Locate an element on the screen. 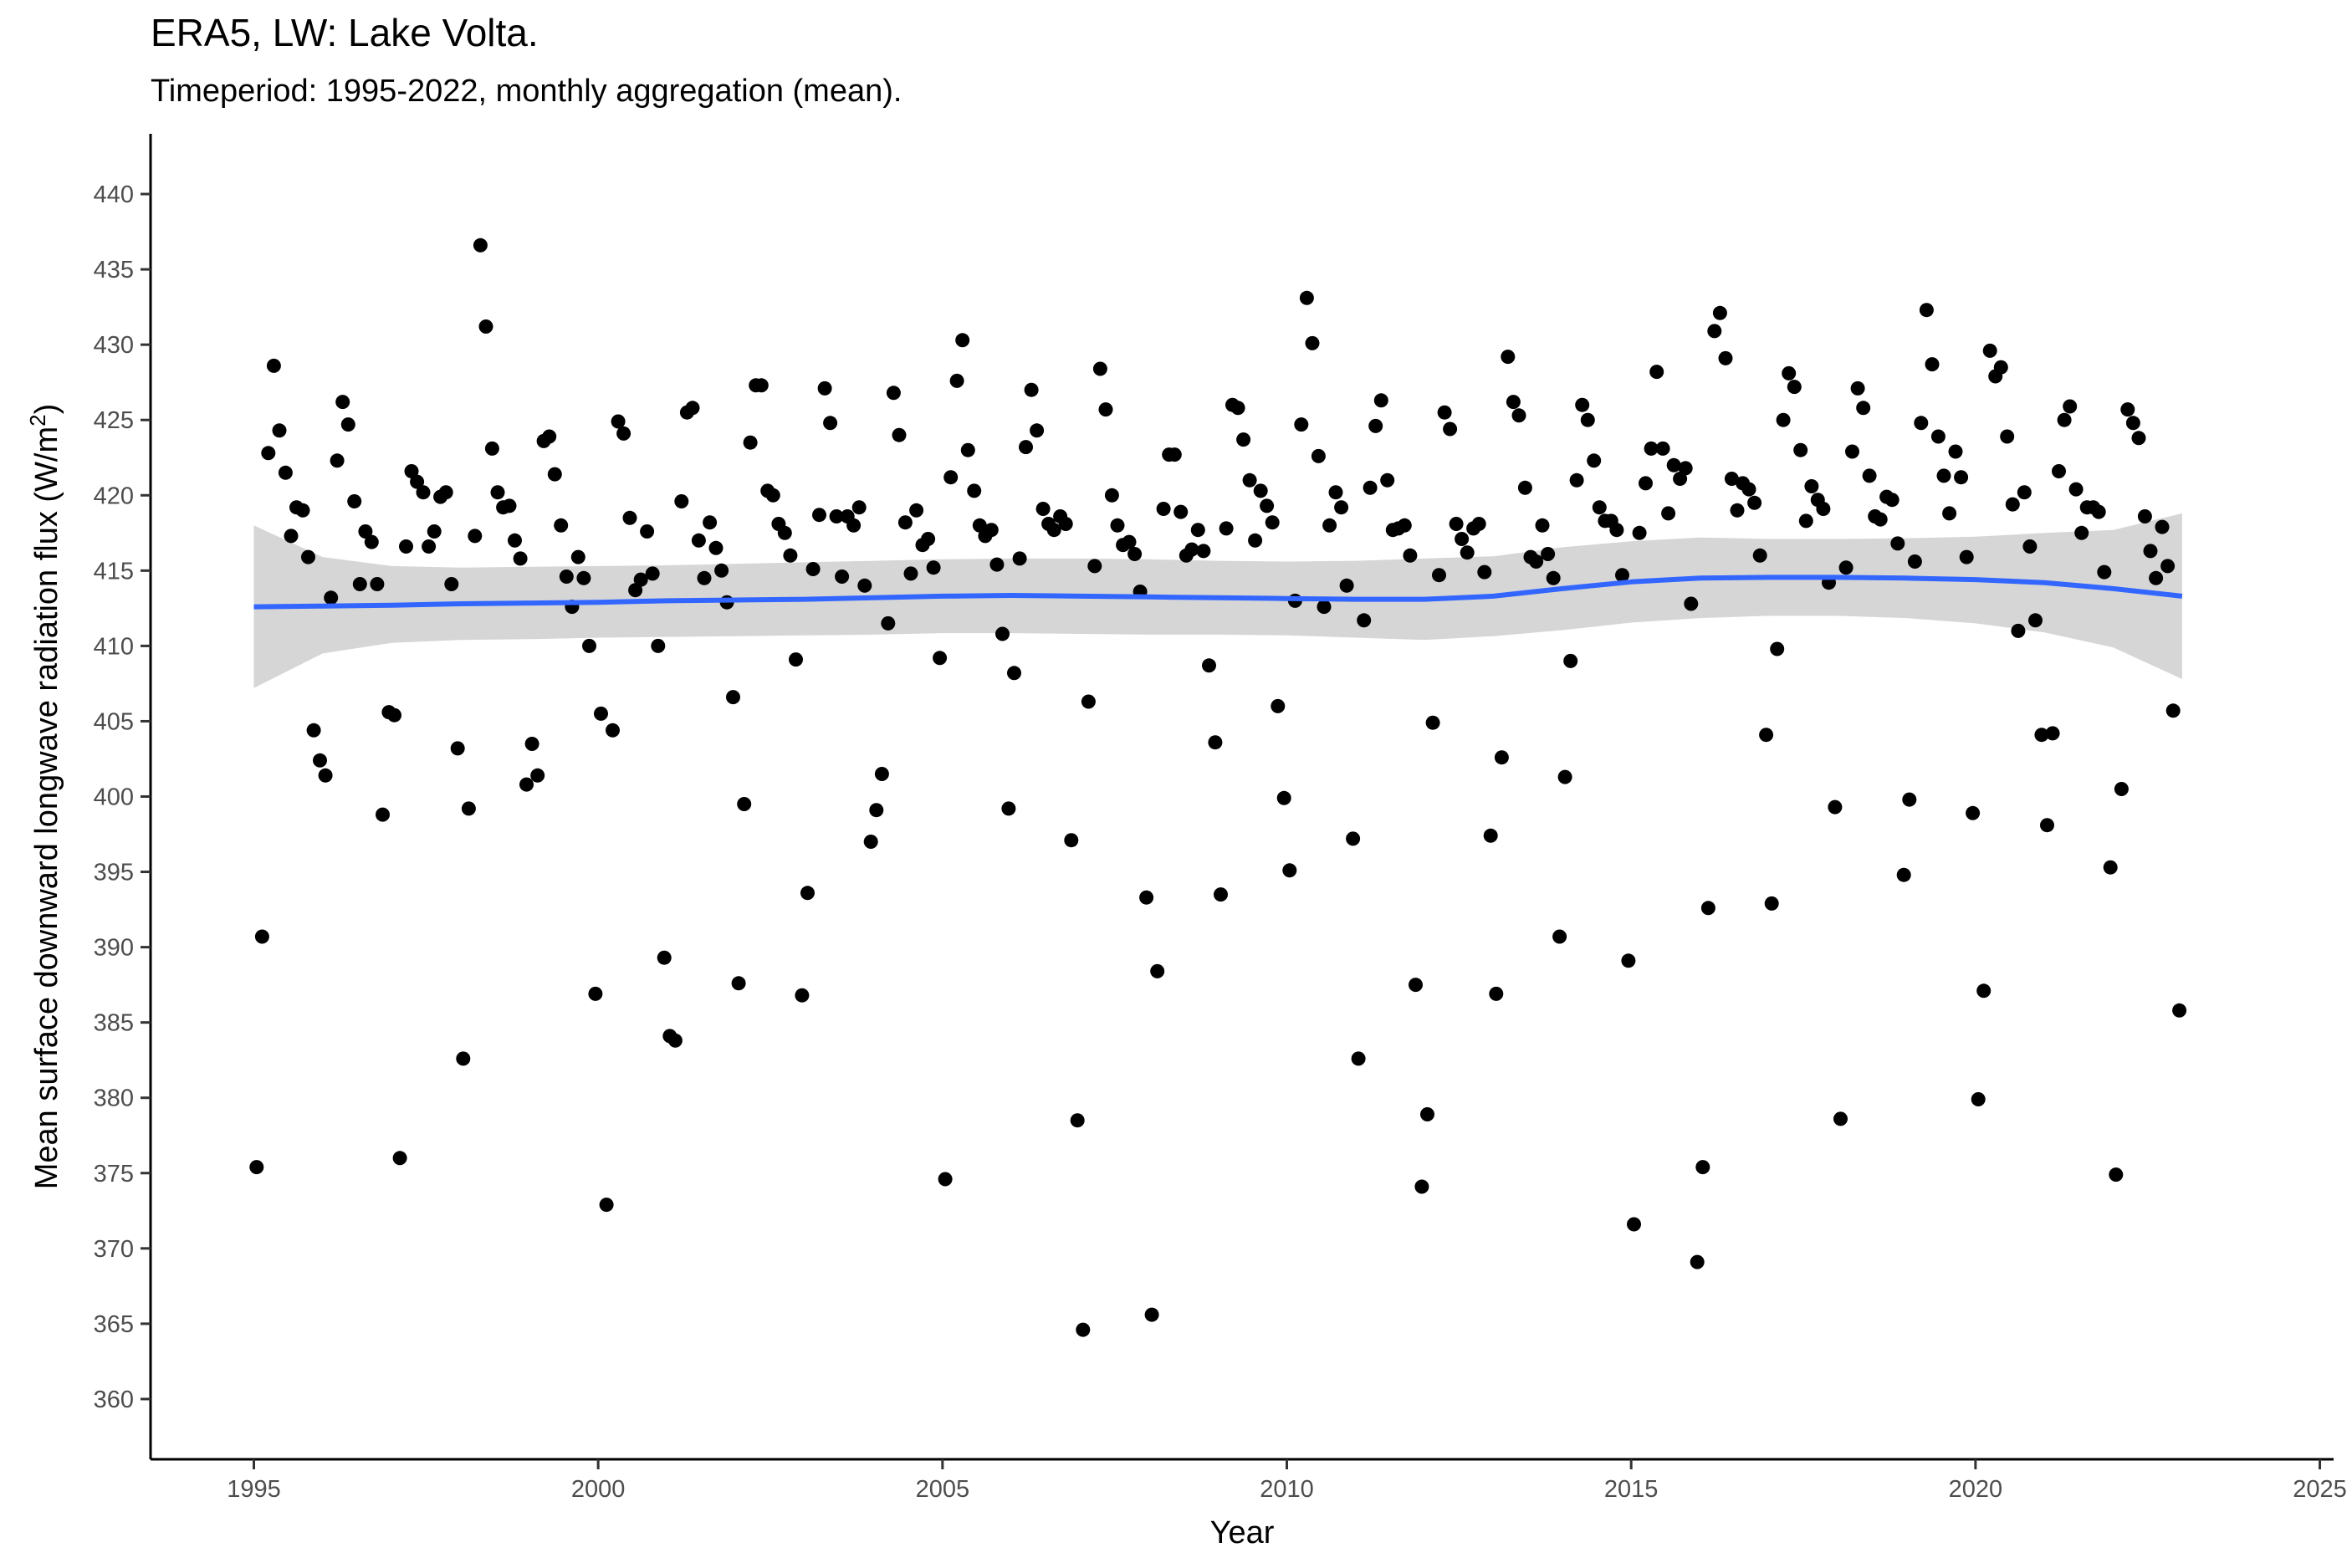 The width and height of the screenshot is (2352, 1568). x-tick-label: 2020 is located at coordinates (1976, 1489).